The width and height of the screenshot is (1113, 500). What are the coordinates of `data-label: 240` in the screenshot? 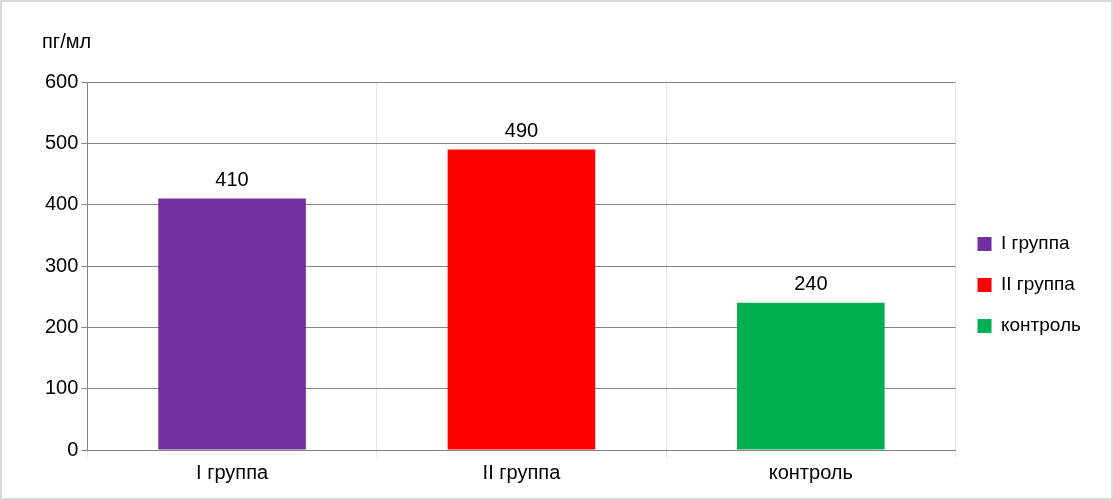 It's located at (811, 283).